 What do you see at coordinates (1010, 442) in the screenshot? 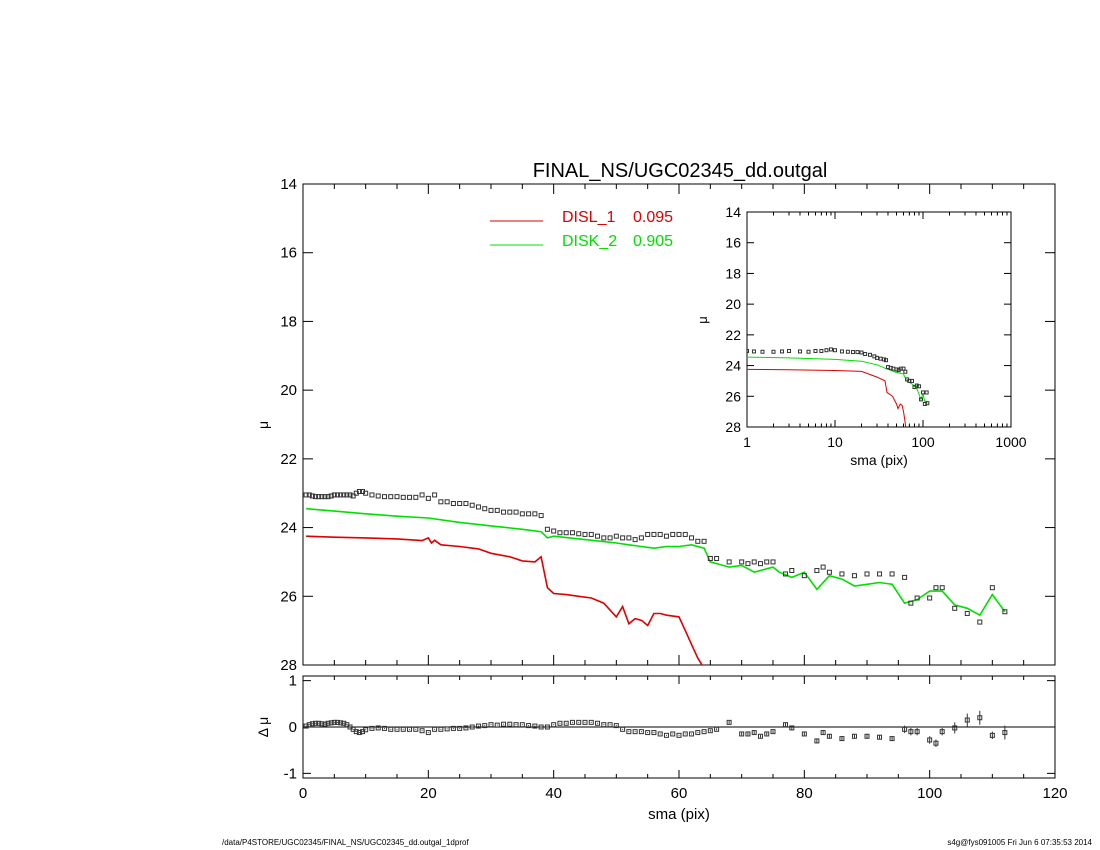
I see `inset-xtick-label: 1000` at bounding box center [1010, 442].